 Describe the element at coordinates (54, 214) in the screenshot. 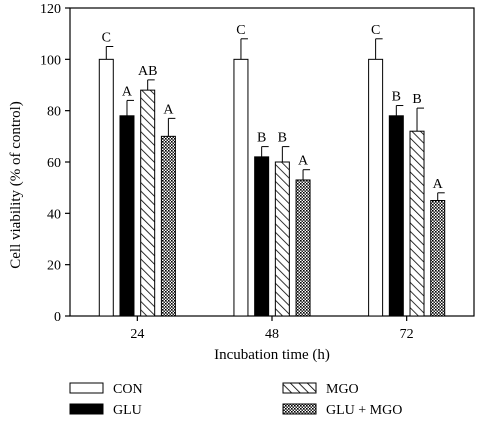

I see `y-tick-label: 40` at that location.